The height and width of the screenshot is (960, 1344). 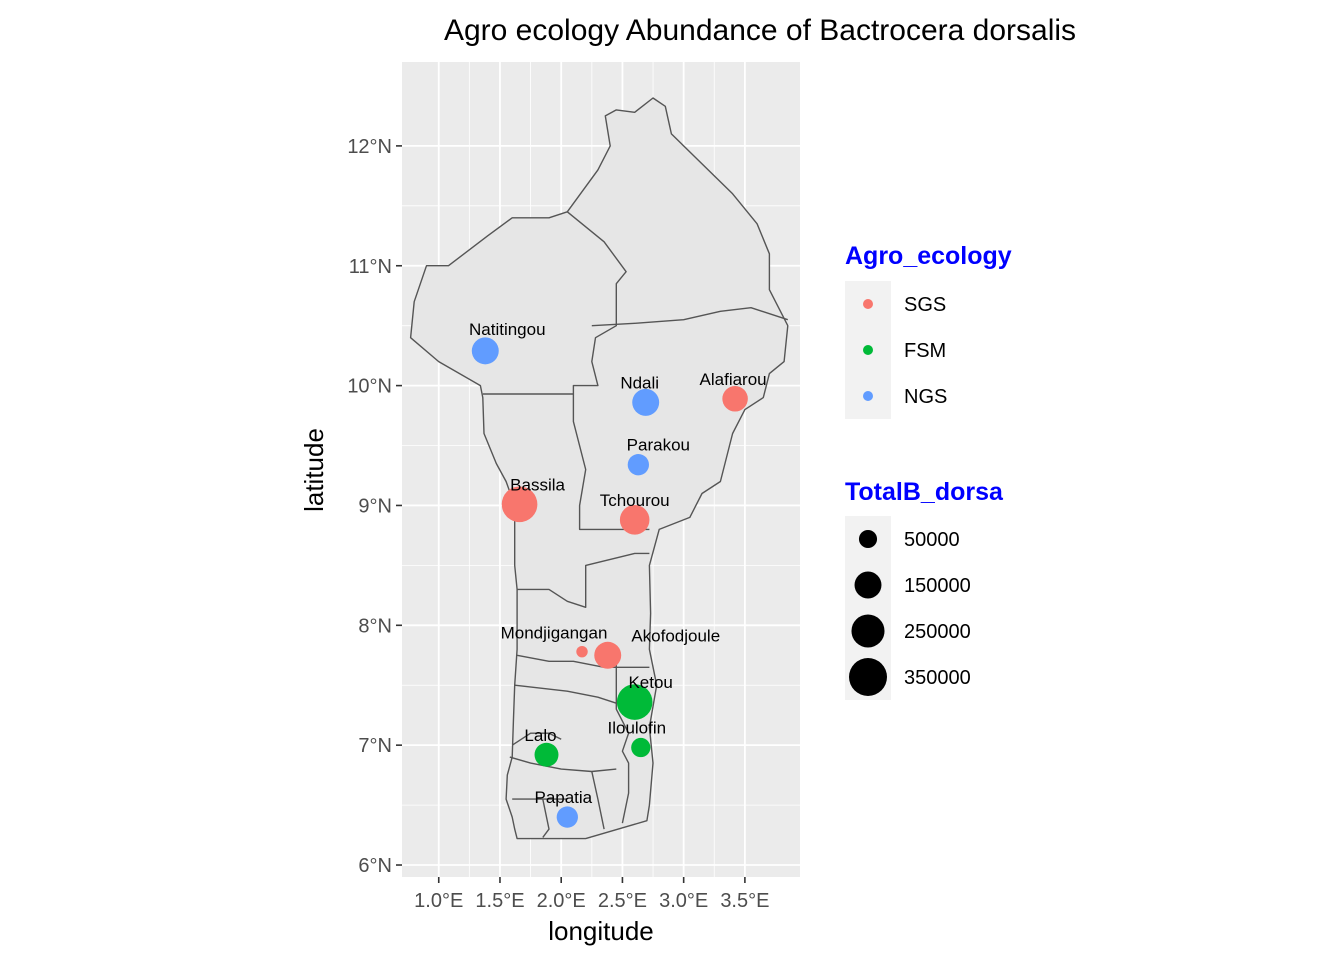 I want to click on site-label-natitingou: Natitingou, so click(x=507, y=329).